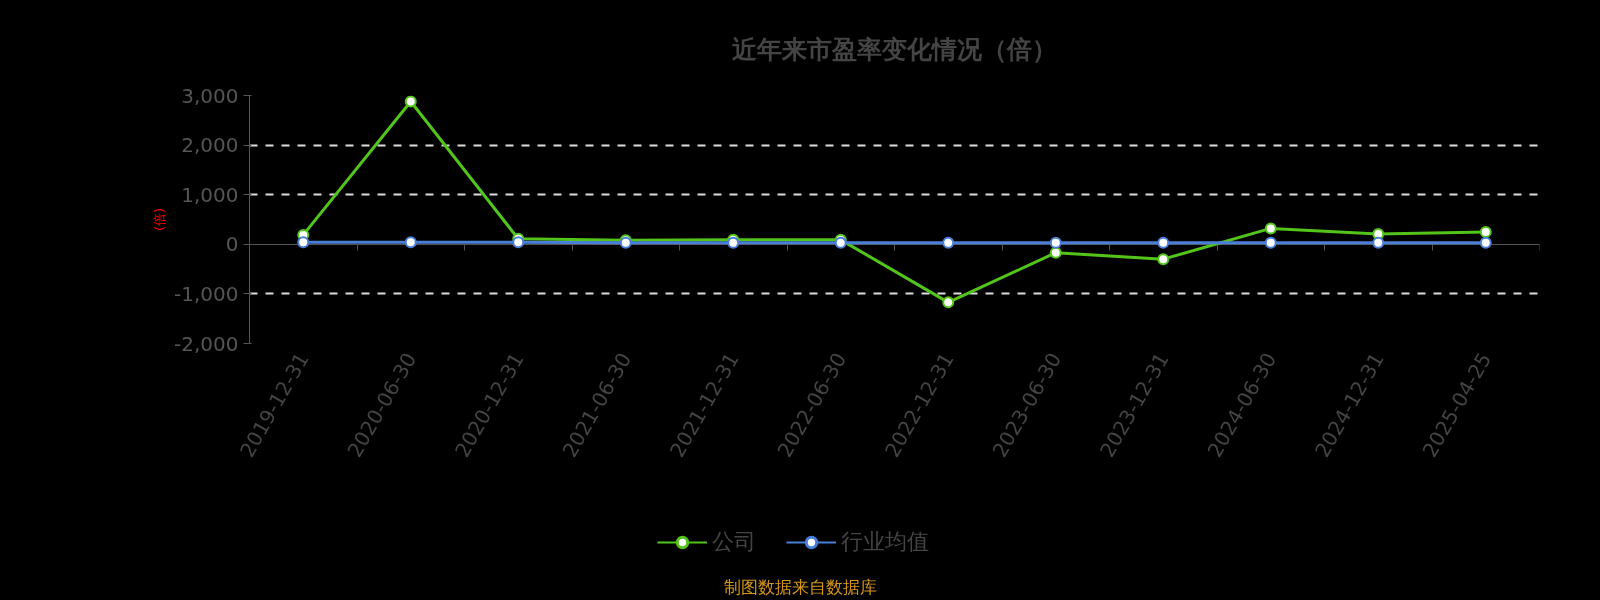 The width and height of the screenshot is (1600, 600). I want to click on legend-label: 行业均值, so click(885, 542).